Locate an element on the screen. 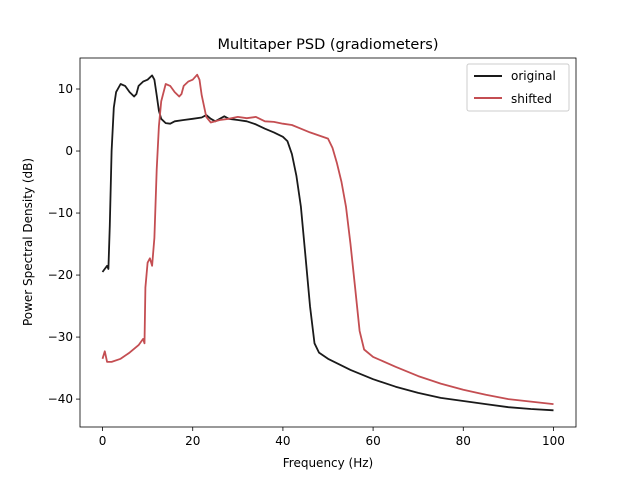 The image size is (640, 480). x-axis-label: Frequency (Hz) is located at coordinates (328, 463).